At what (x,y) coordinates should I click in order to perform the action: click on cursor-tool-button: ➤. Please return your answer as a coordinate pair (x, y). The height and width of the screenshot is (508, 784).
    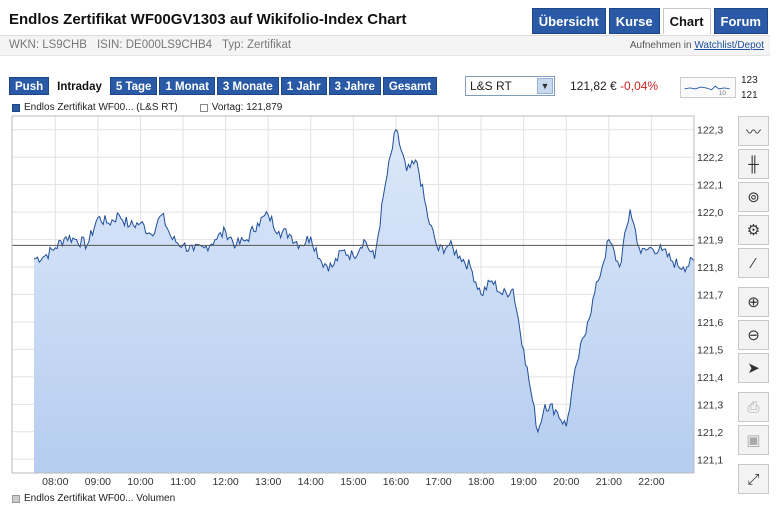
    Looking at the image, I should click on (753, 368).